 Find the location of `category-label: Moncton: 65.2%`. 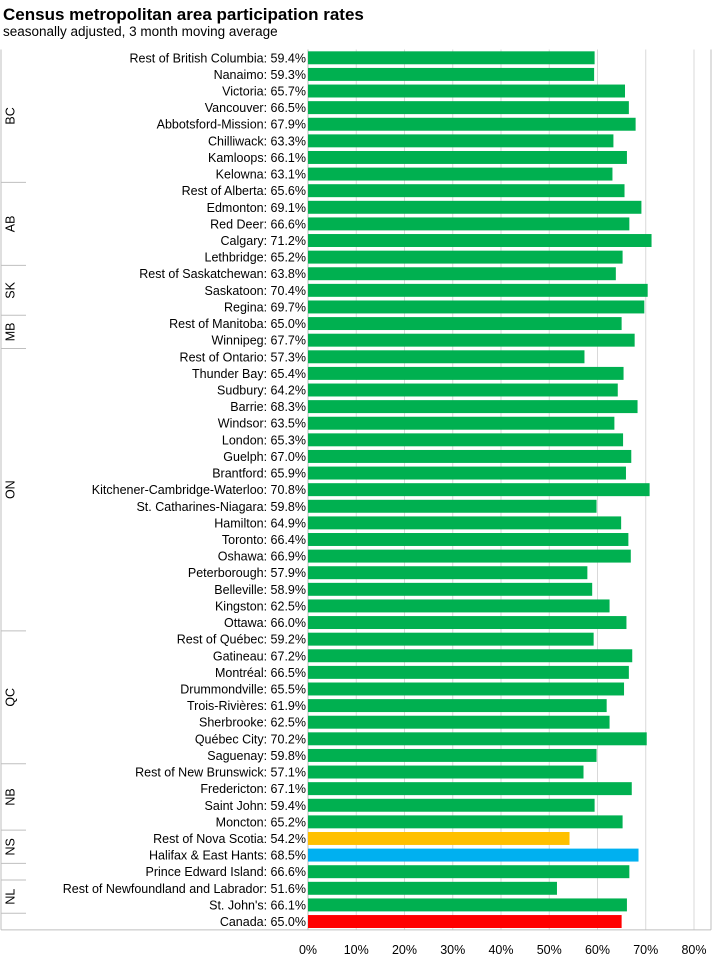

category-label: Moncton: 65.2% is located at coordinates (261, 822).